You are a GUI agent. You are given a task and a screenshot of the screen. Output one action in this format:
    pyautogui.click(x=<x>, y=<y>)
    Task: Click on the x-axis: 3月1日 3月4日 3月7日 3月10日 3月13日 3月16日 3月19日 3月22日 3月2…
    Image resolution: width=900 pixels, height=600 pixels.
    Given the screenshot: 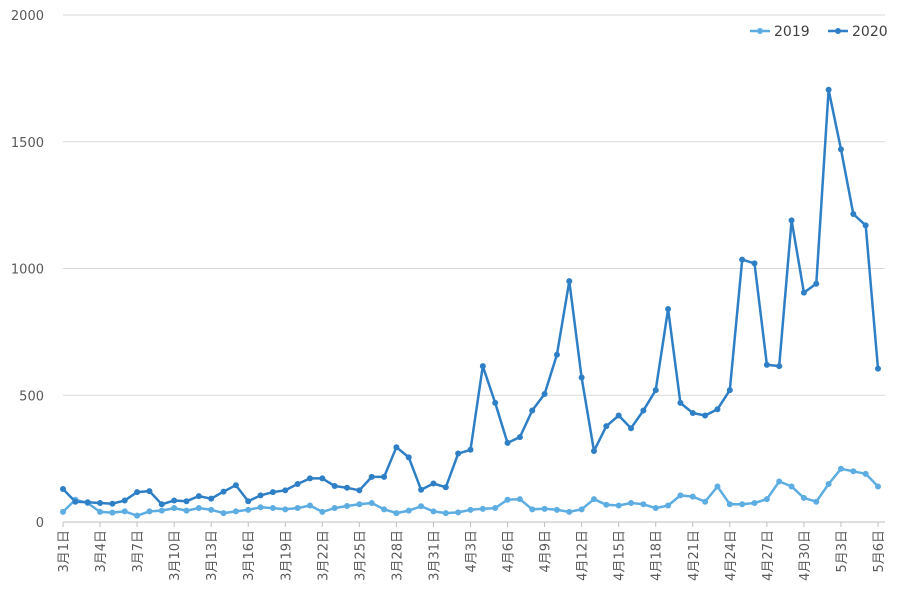 What is the action you would take?
    pyautogui.click(x=472, y=551)
    